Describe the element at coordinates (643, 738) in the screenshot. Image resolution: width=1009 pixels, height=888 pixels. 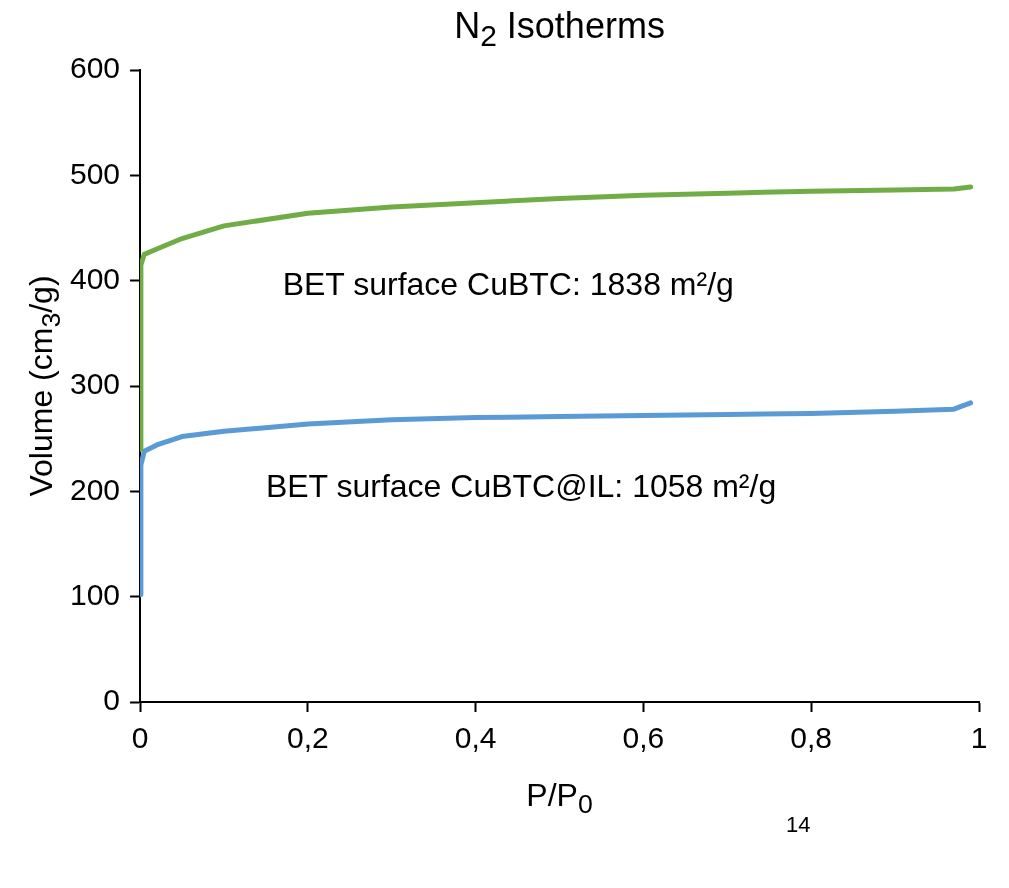
I see `x-tick-label: 0,6` at that location.